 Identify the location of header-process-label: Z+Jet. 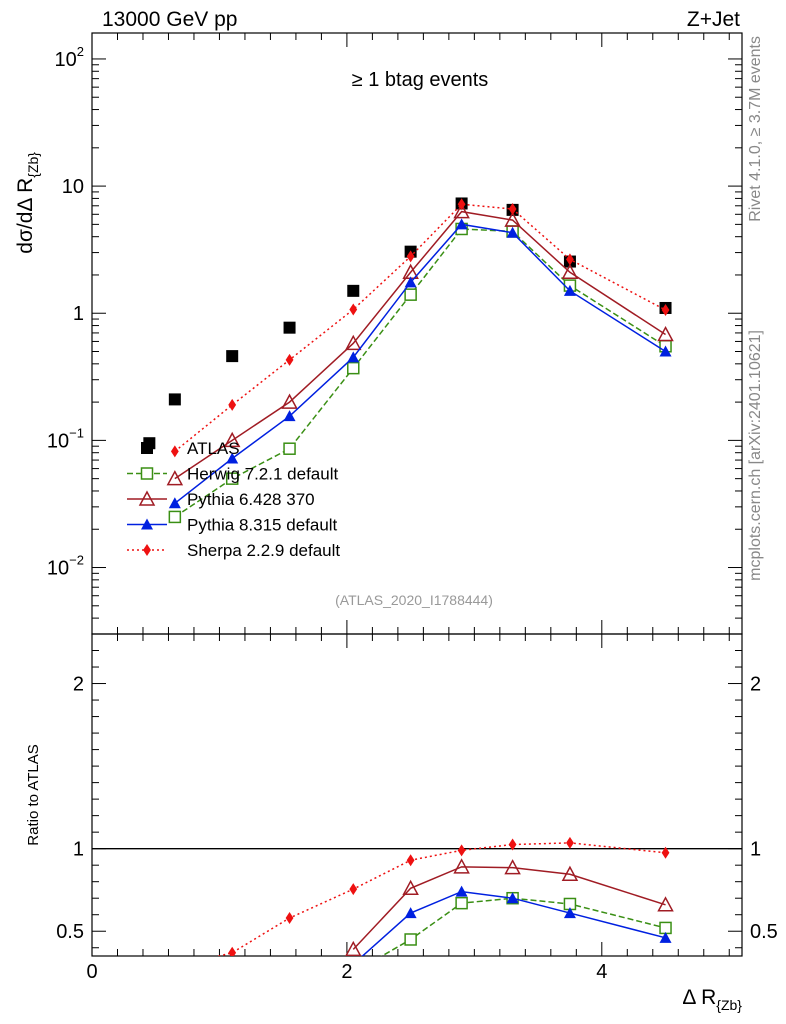
(713, 19).